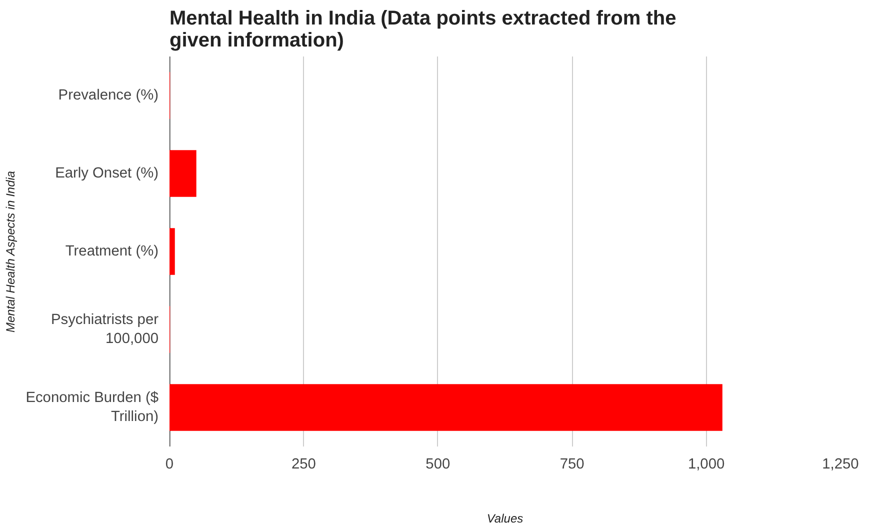 The image size is (876, 532). Describe the element at coordinates (104, 330) in the screenshot. I see `y-tick-label: Psychiatrists per 100,000` at that location.